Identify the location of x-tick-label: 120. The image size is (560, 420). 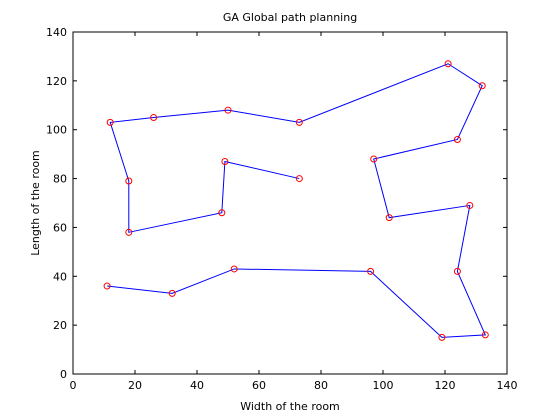
(445, 385).